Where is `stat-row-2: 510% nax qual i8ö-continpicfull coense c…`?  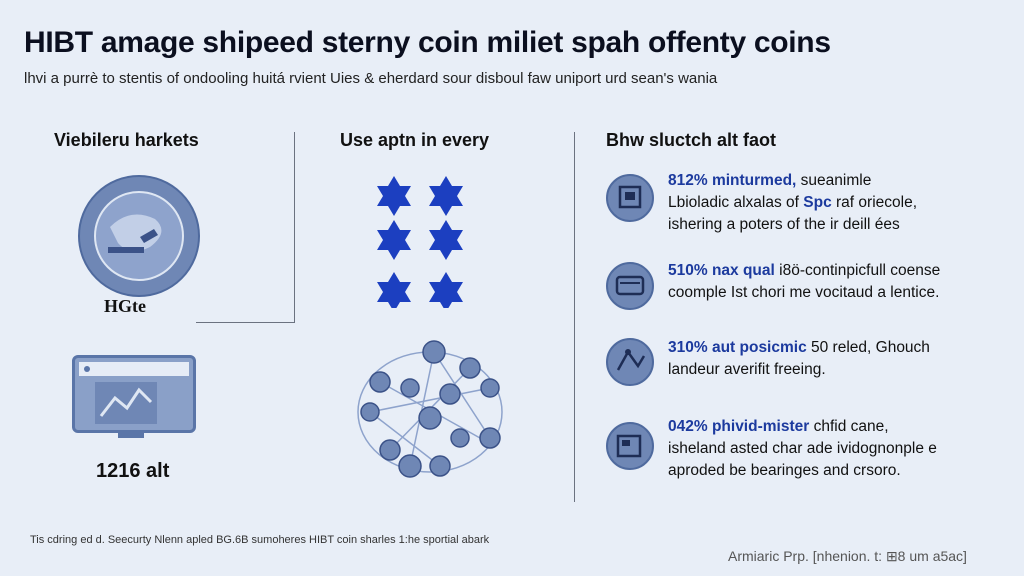
stat-row-2: 510% nax qual i8ö-continpicfull coense c… is located at coordinates (804, 281).